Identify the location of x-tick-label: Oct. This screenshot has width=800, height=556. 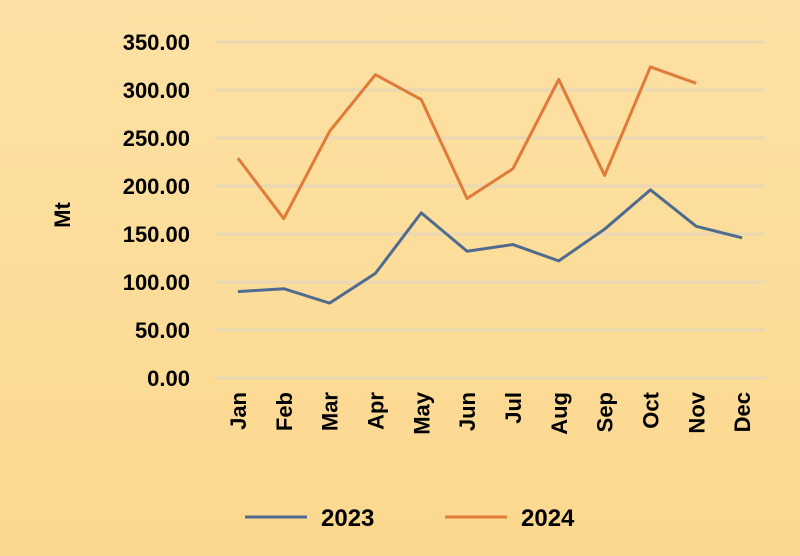
(650, 409).